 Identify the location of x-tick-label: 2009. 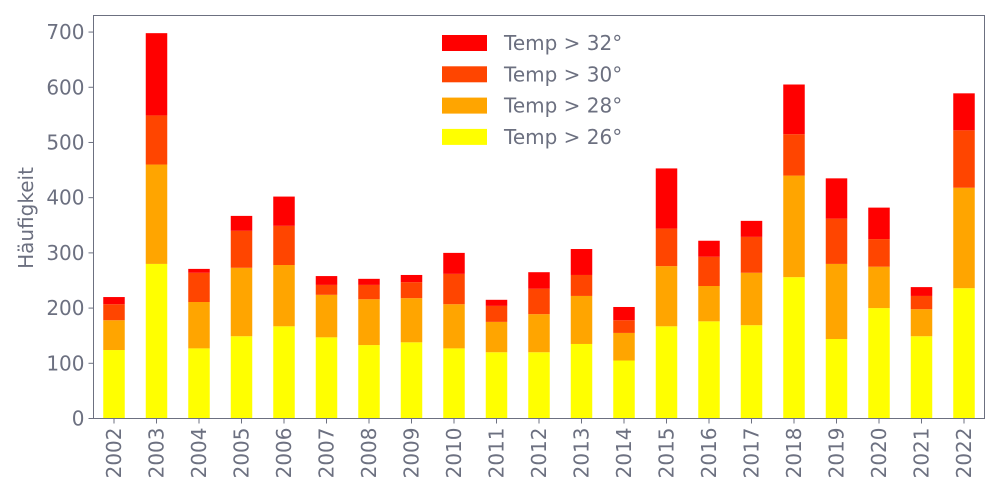
(412, 453).